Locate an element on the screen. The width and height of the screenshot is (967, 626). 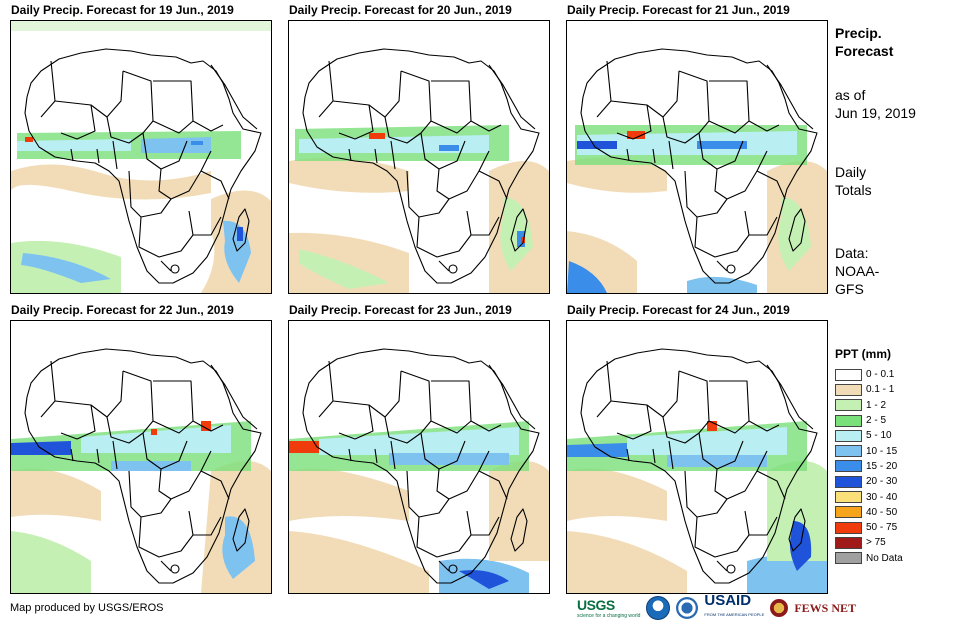
legend-item: 2 - 5 is located at coordinates (869, 420).